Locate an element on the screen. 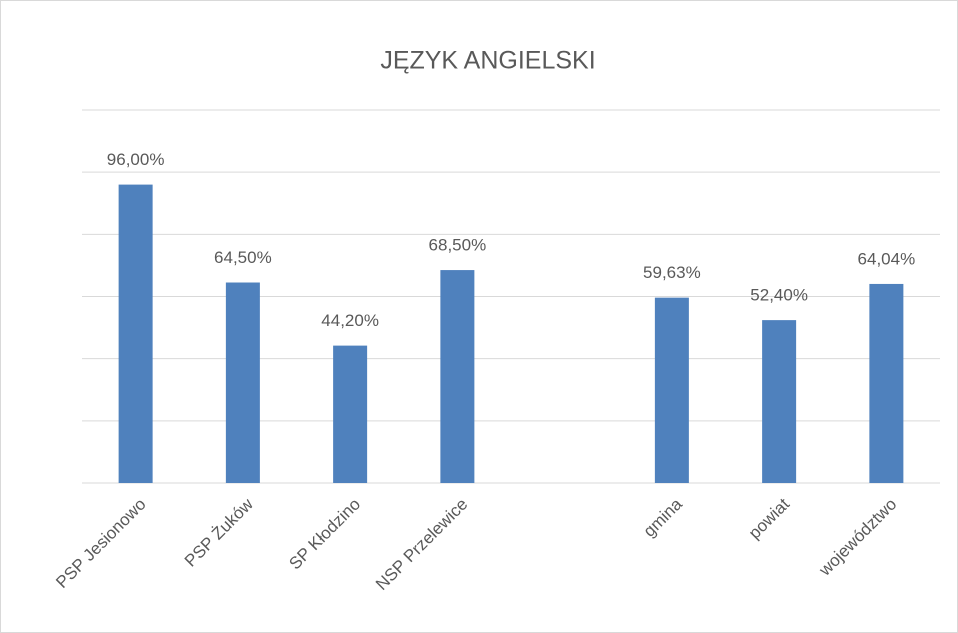 The height and width of the screenshot is (633, 958). data-label: 64,50% is located at coordinates (243, 257).